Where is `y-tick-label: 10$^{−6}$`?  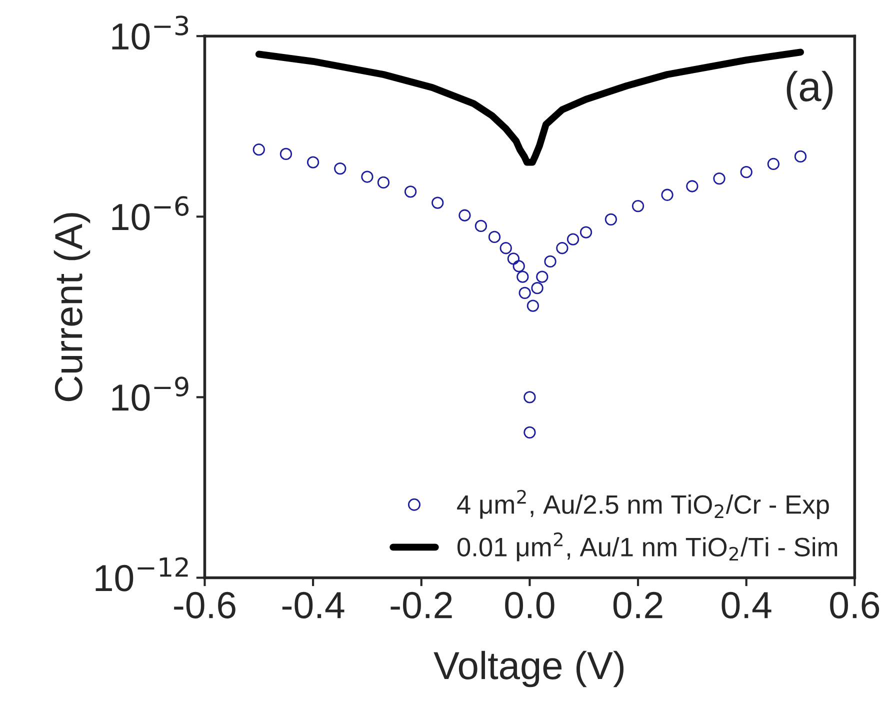 y-tick-label: 10$^{−6}$ is located at coordinates (150, 213).